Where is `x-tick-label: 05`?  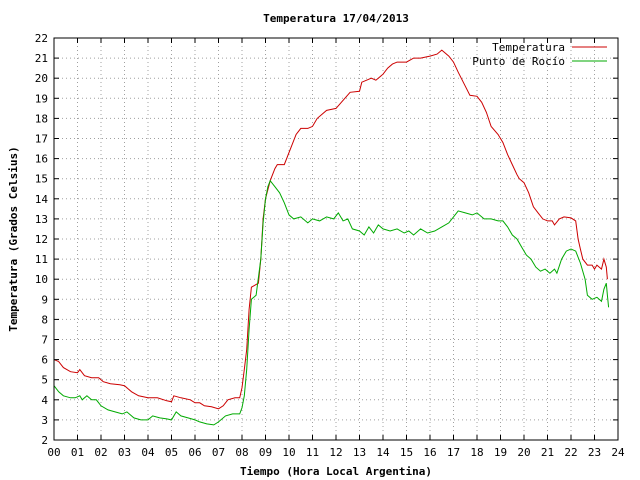
x-tick-label: 05 is located at coordinates (171, 452).